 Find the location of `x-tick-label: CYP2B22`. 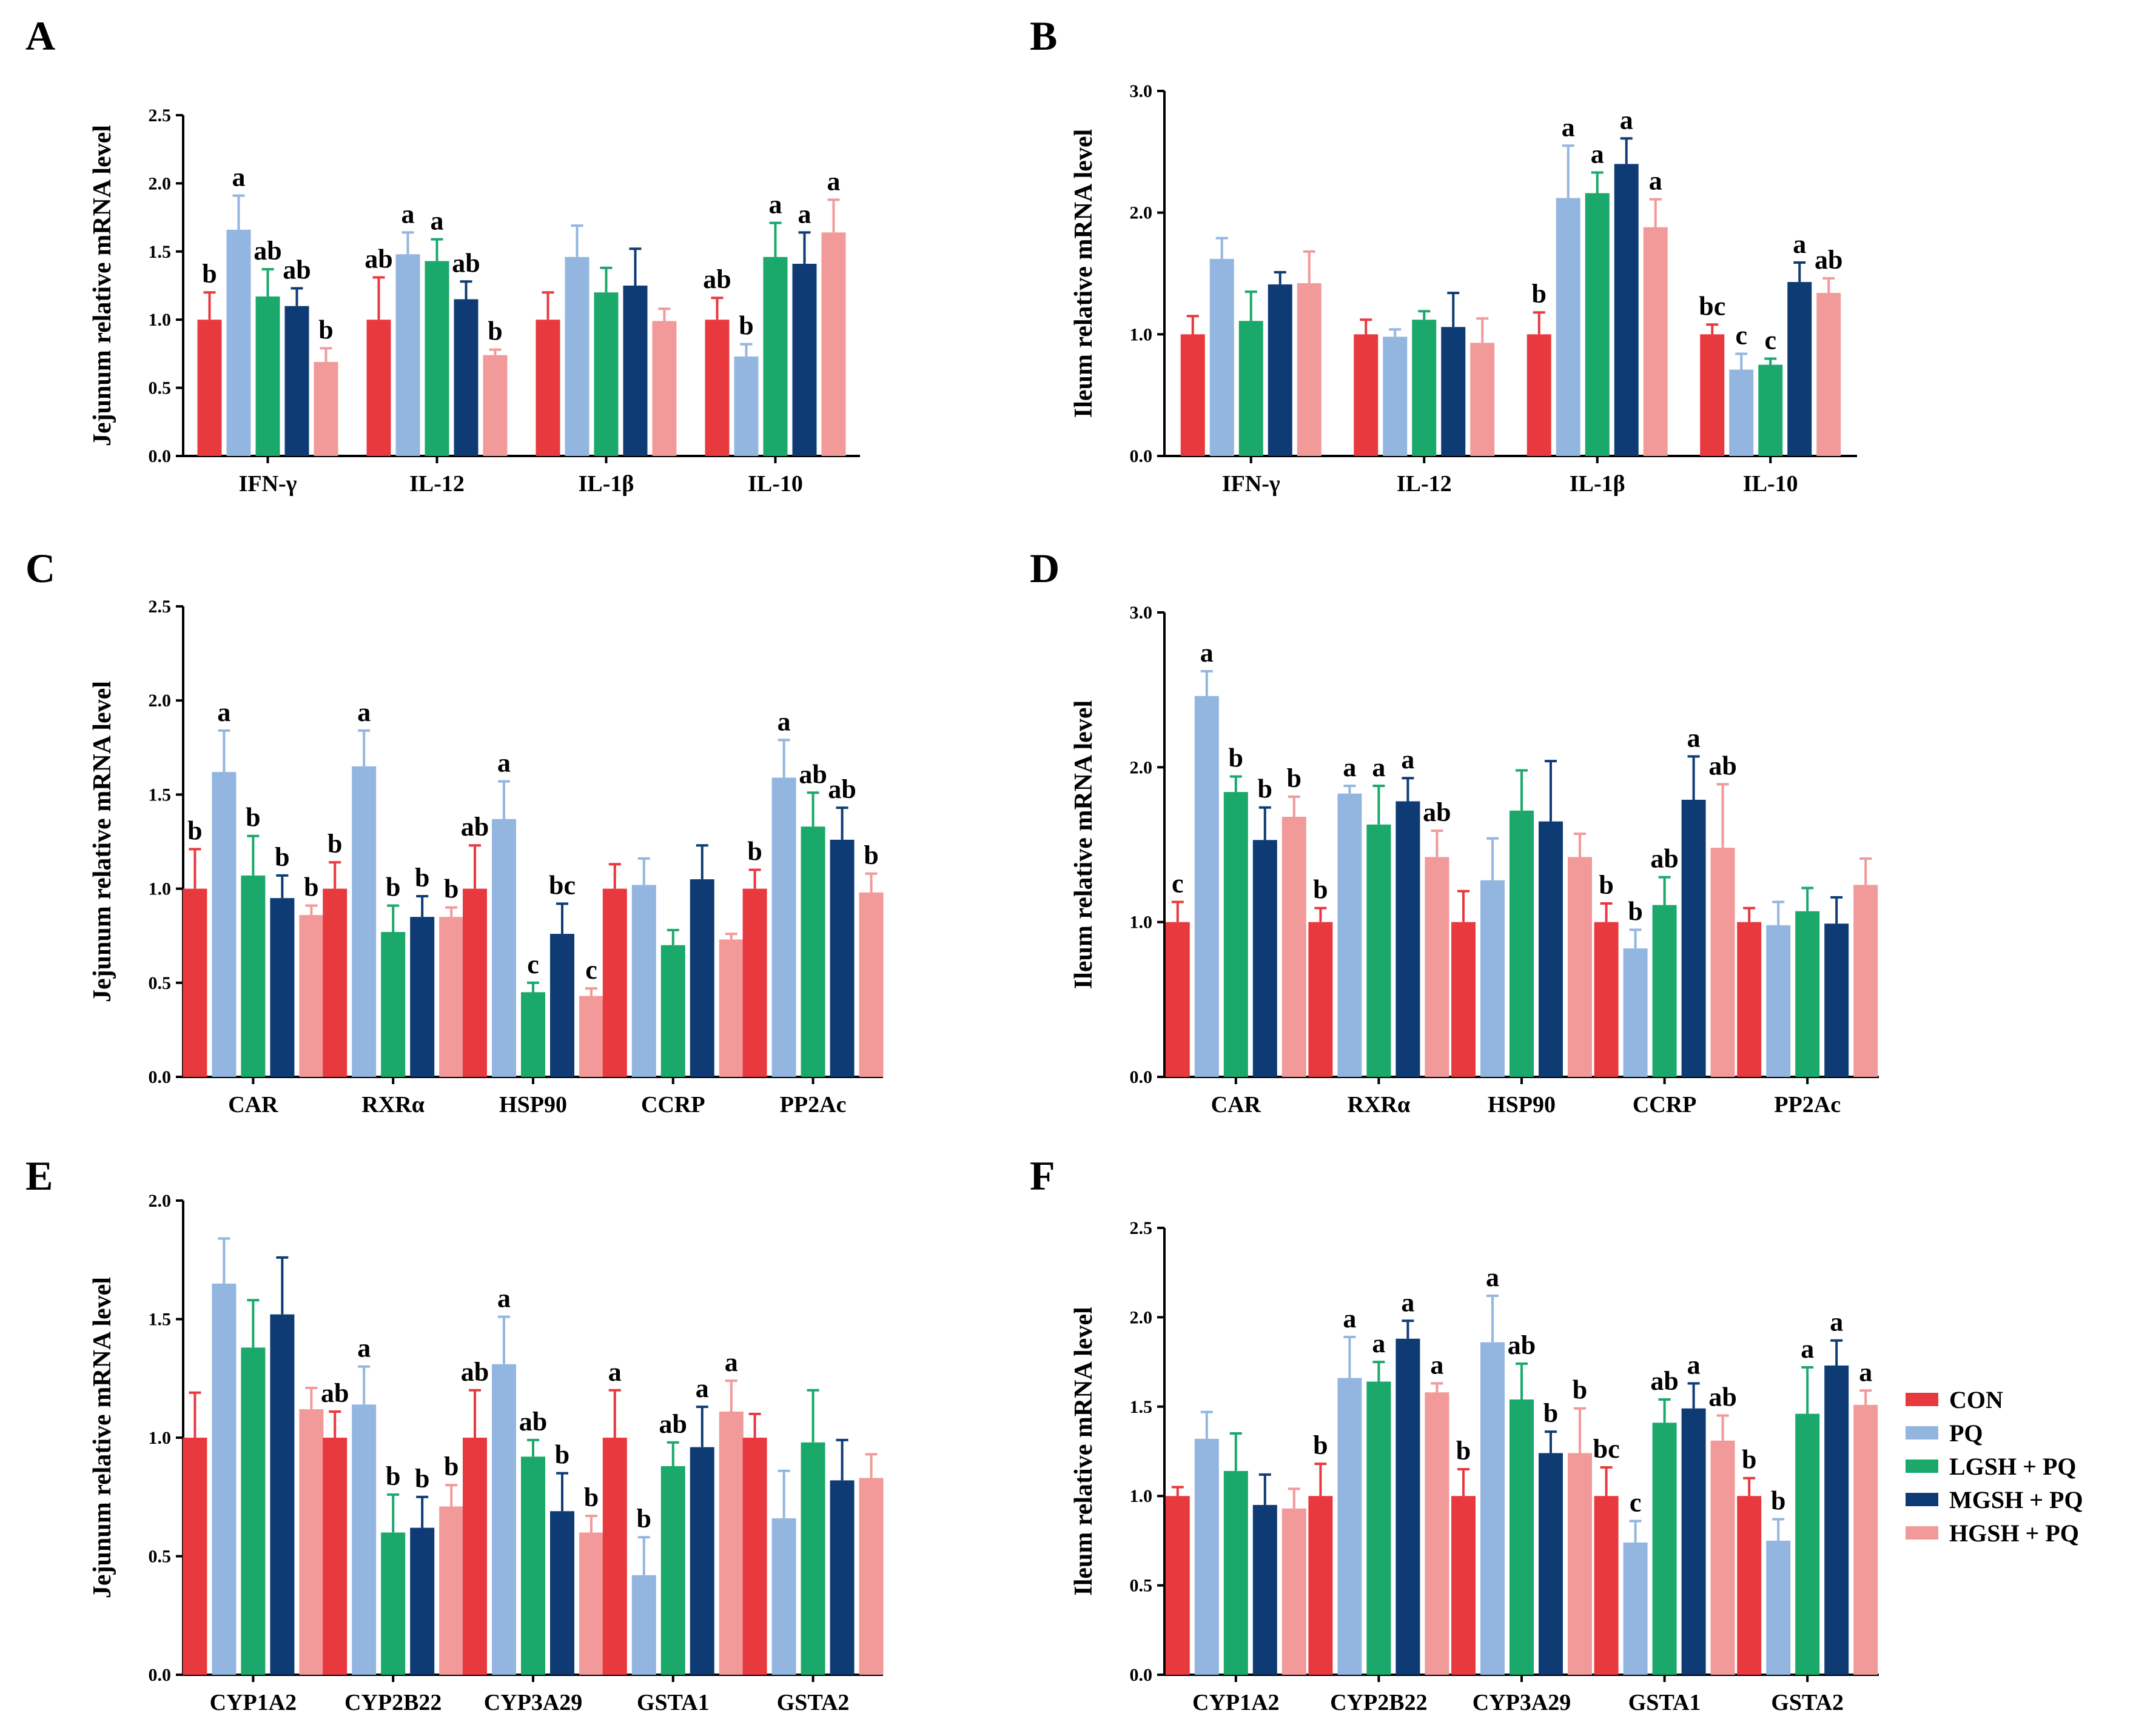

x-tick-label: CYP2B22 is located at coordinates (393, 1702).